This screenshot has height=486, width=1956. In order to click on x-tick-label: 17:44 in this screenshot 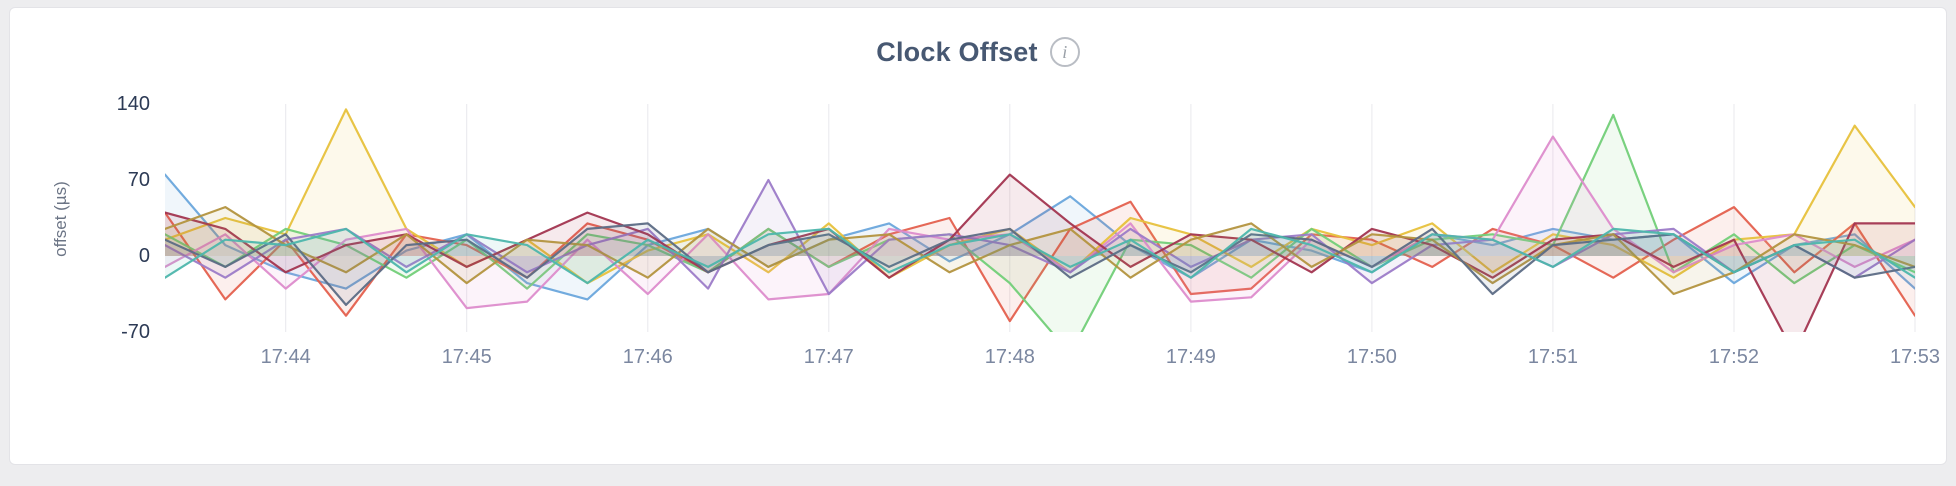, I will do `click(285, 357)`.